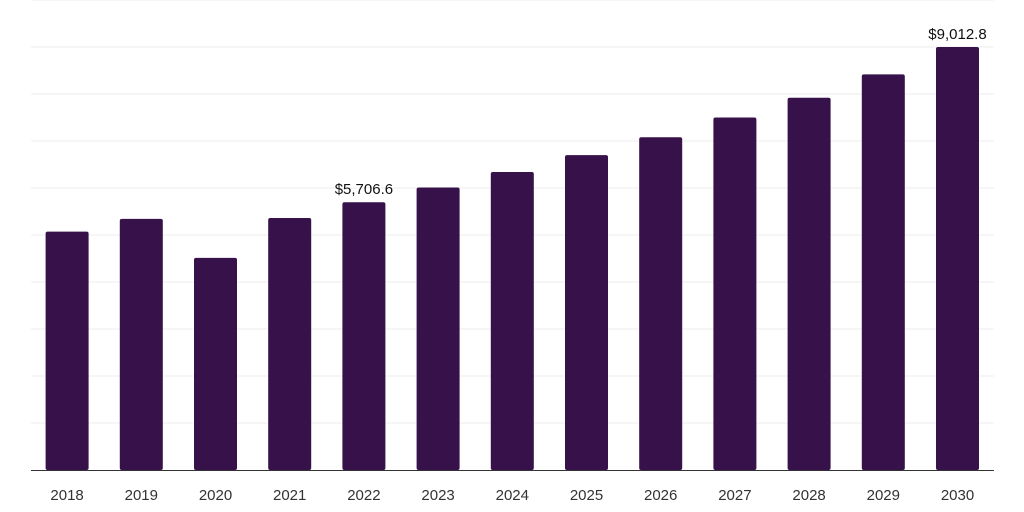  I want to click on data-label-2022: $5,706.6, so click(364, 189).